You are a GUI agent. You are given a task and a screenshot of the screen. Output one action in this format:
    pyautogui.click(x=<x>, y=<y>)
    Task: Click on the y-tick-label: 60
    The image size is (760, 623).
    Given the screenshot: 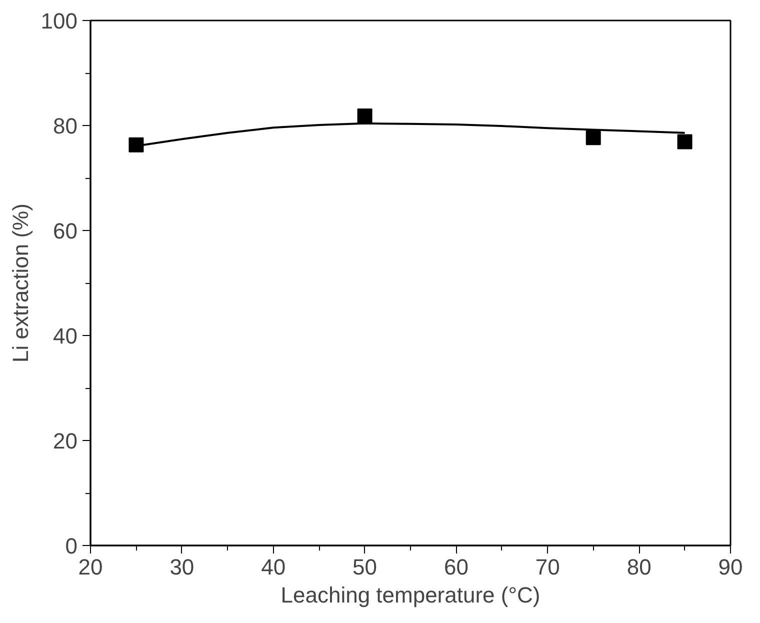 What is the action you would take?
    pyautogui.click(x=65, y=231)
    